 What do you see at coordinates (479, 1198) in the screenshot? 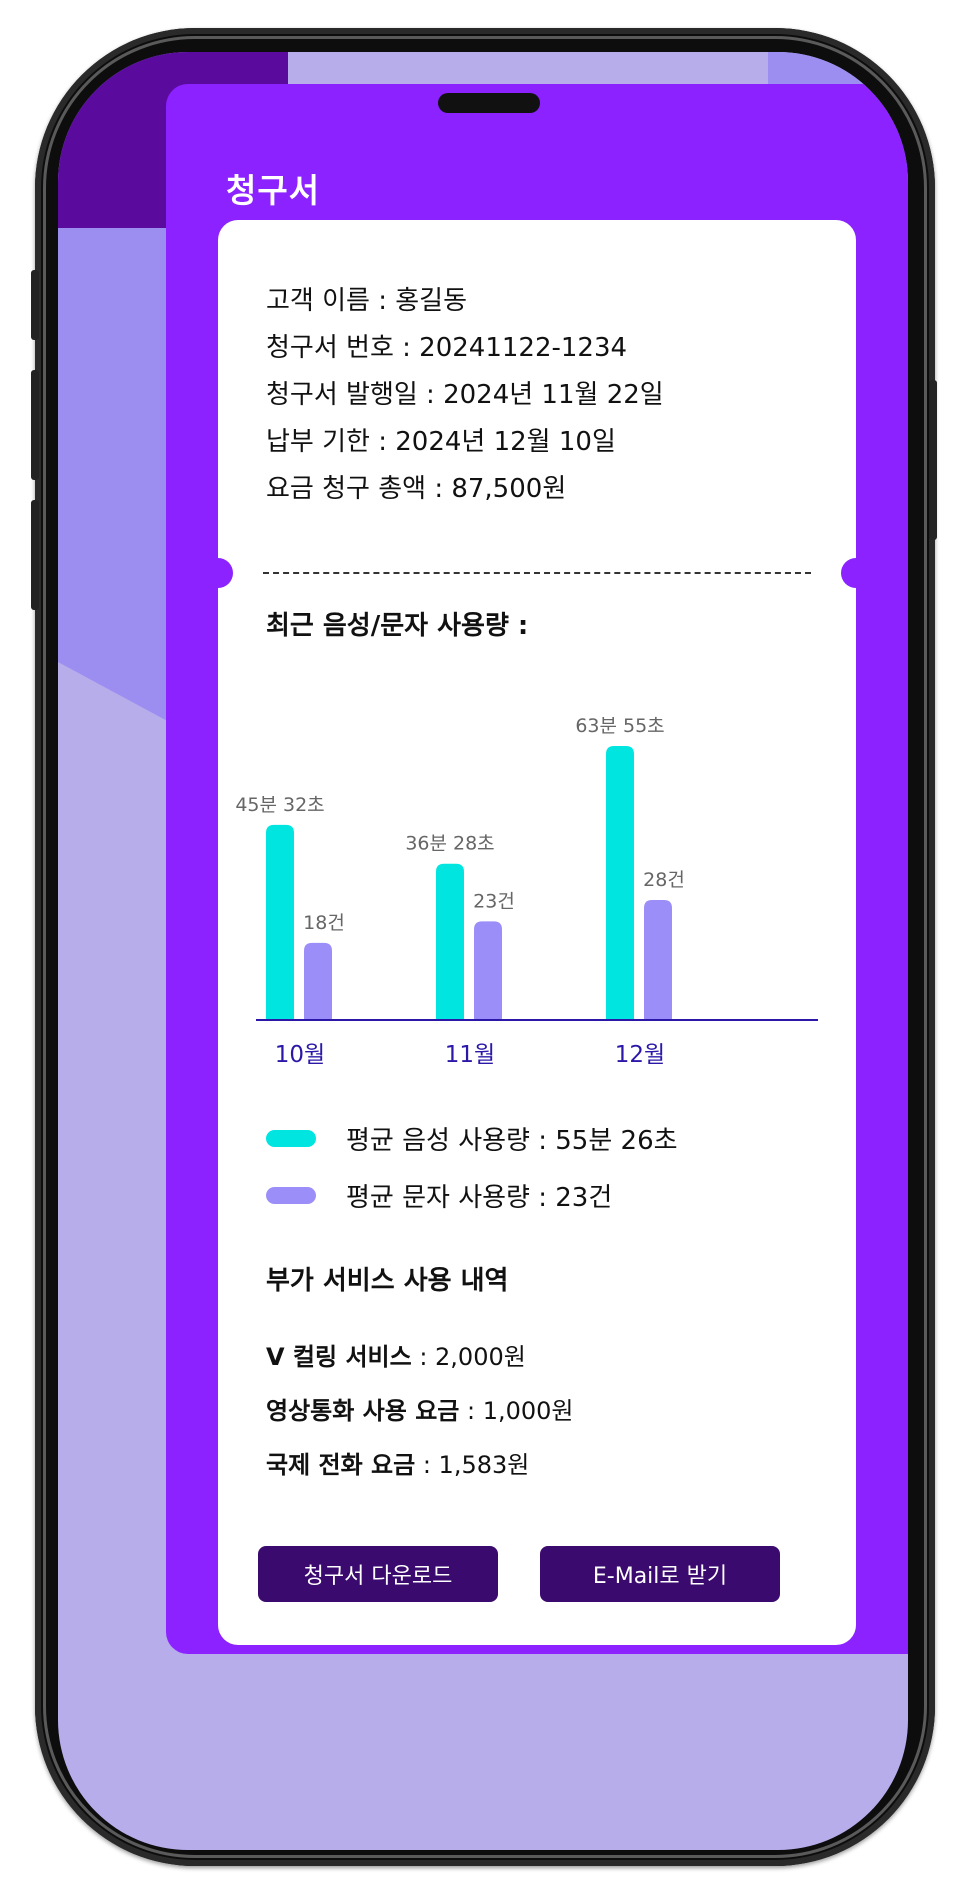
I see `legend-label-sms: 평균 문자 사용량 : 23건` at bounding box center [479, 1198].